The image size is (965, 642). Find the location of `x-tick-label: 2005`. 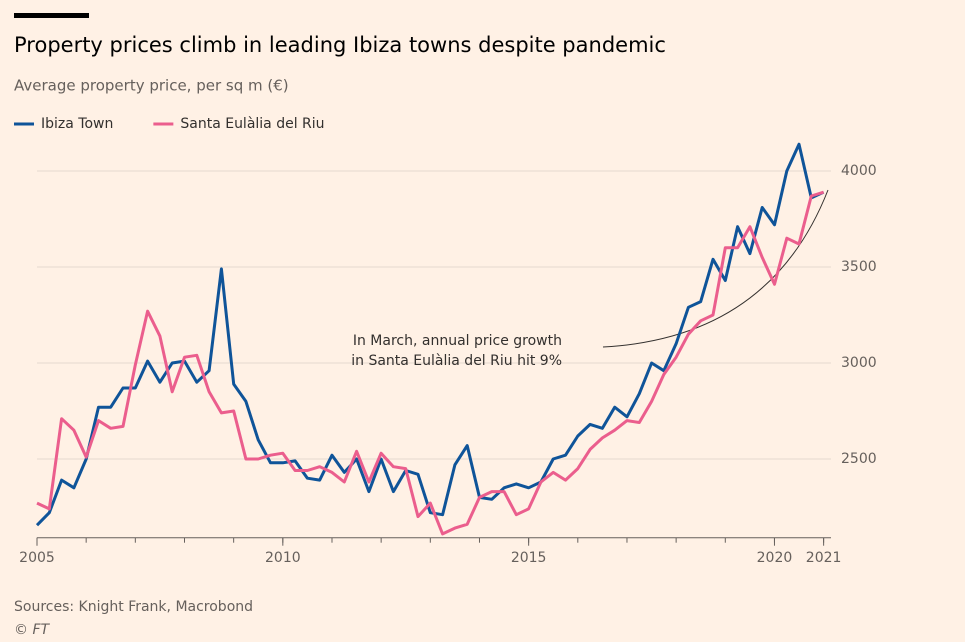

x-tick-label: 2005 is located at coordinates (37, 558).